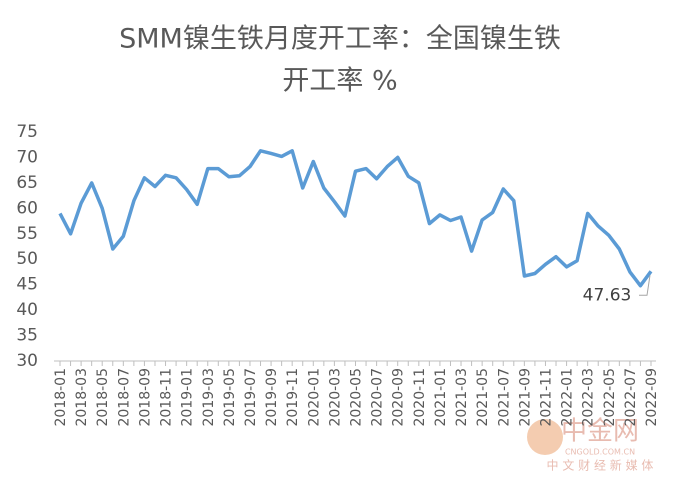  What do you see at coordinates (483, 397) in the screenshot?
I see `x-tick-label: 2021-05` at bounding box center [483, 397].